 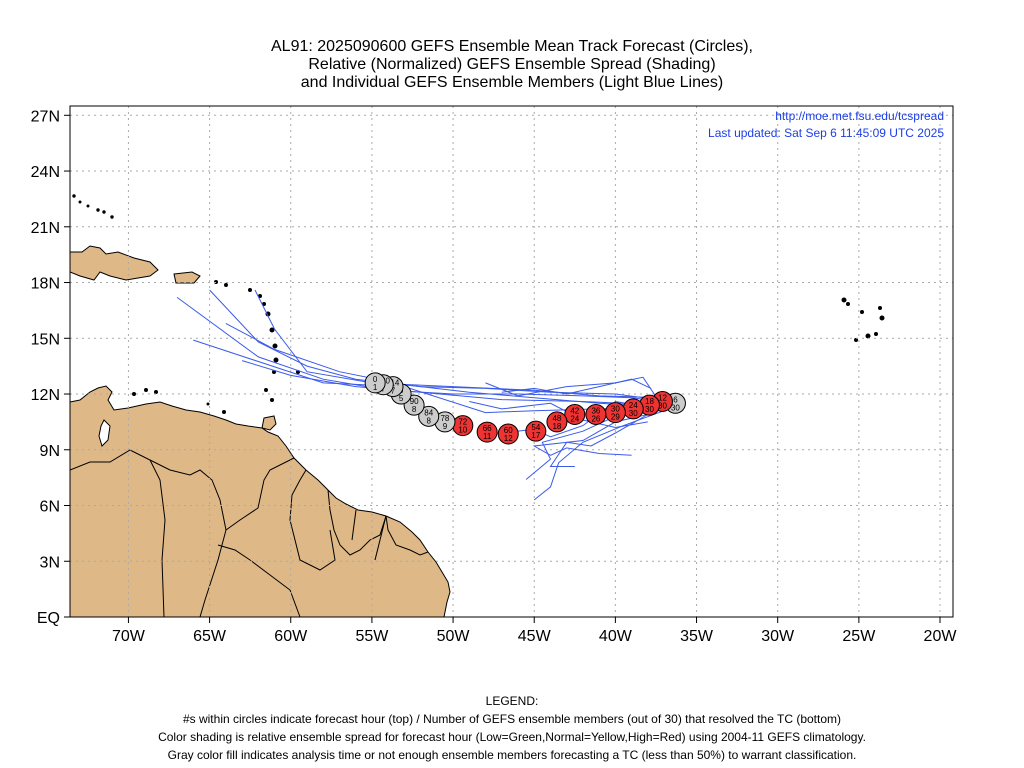 I want to click on member-count-label: 5, so click(x=401, y=398).